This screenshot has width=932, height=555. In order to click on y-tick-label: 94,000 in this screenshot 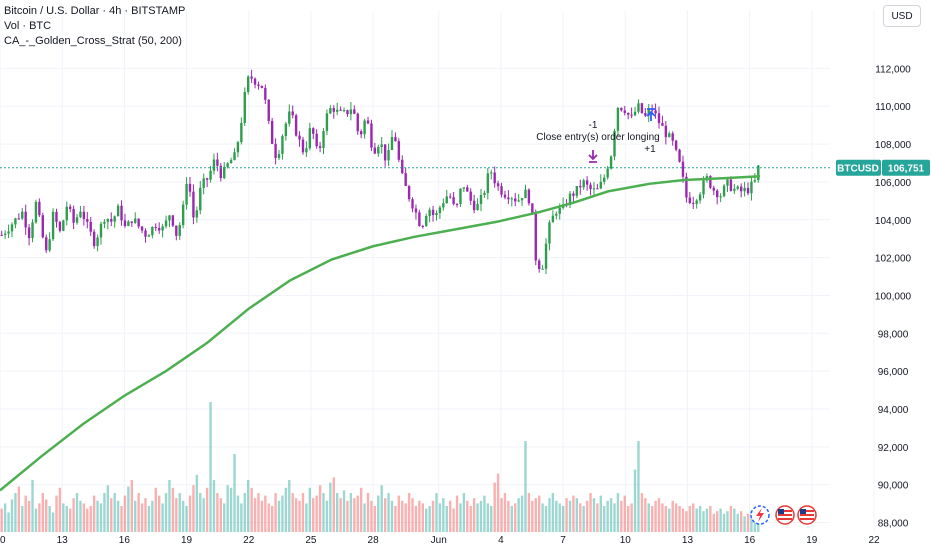, I will do `click(893, 410)`.